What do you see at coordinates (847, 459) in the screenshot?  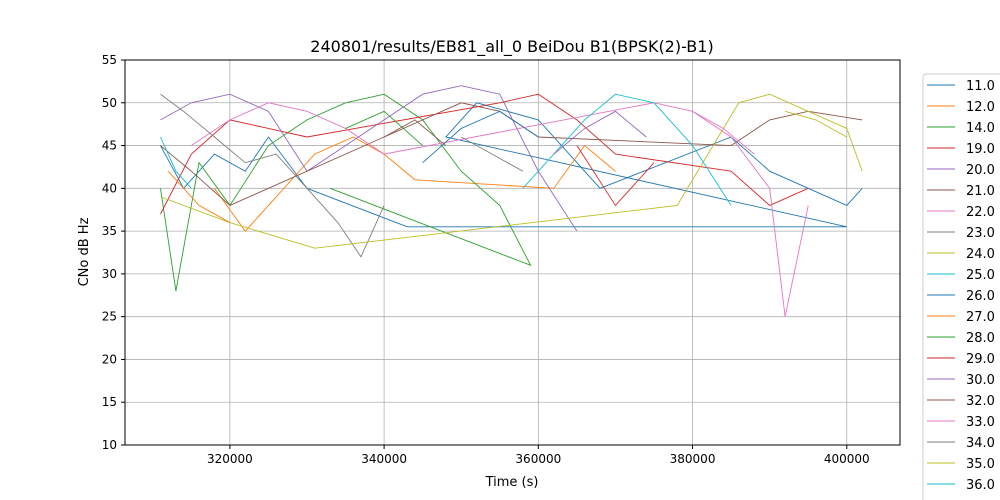 I see `x-tick-label: 400000` at bounding box center [847, 459].